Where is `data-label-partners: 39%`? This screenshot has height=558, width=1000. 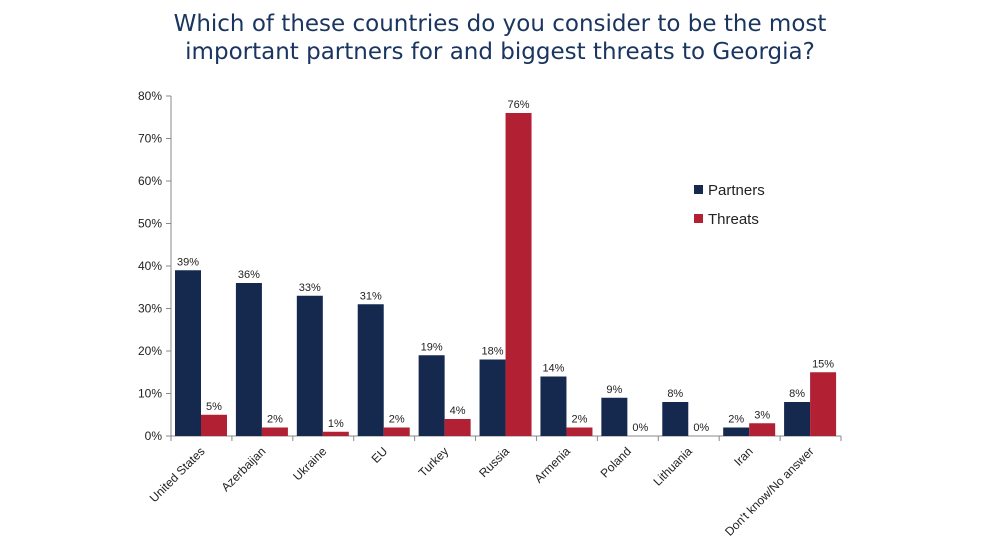 data-label-partners: 39% is located at coordinates (188, 262).